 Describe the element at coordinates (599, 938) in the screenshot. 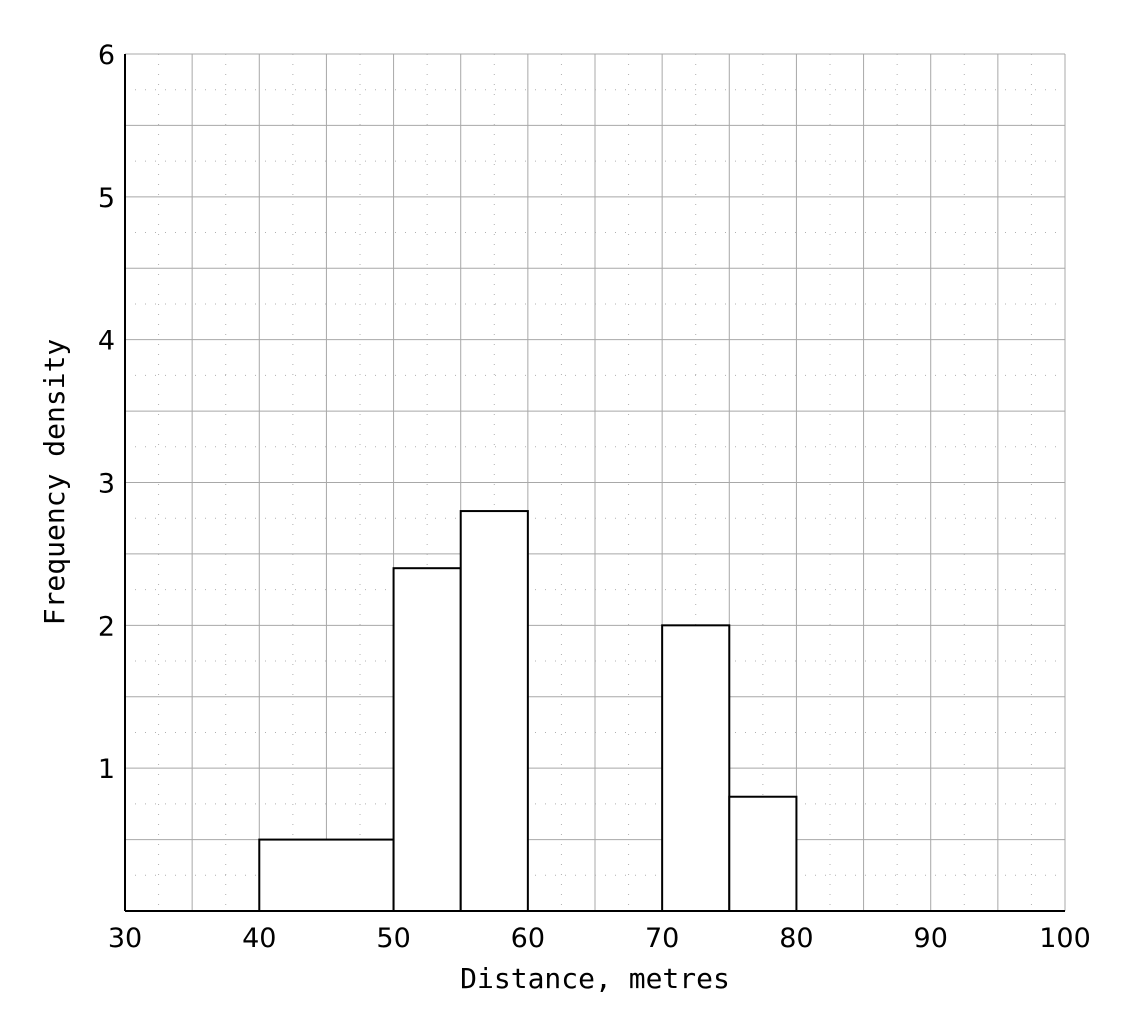

I see `x-tick-labels: 30 40 50 60 70 80 90 100` at that location.